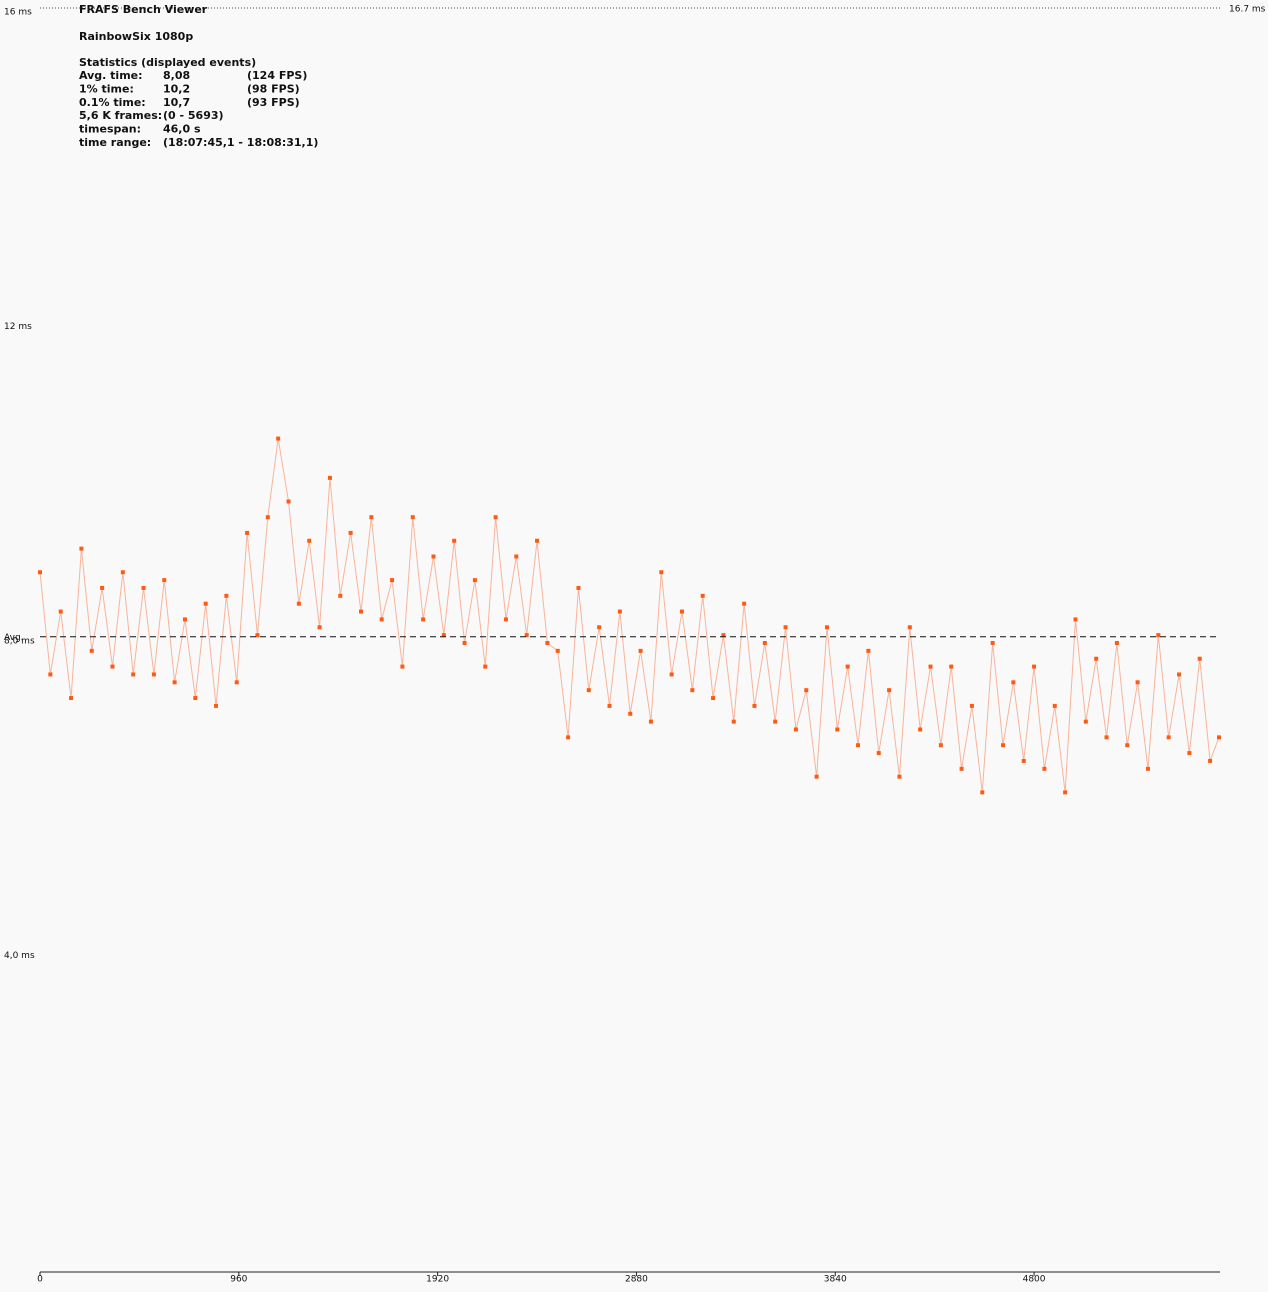 This screenshot has width=1268, height=1292. I want to click on x-tick-label: 960, so click(238, 1280).